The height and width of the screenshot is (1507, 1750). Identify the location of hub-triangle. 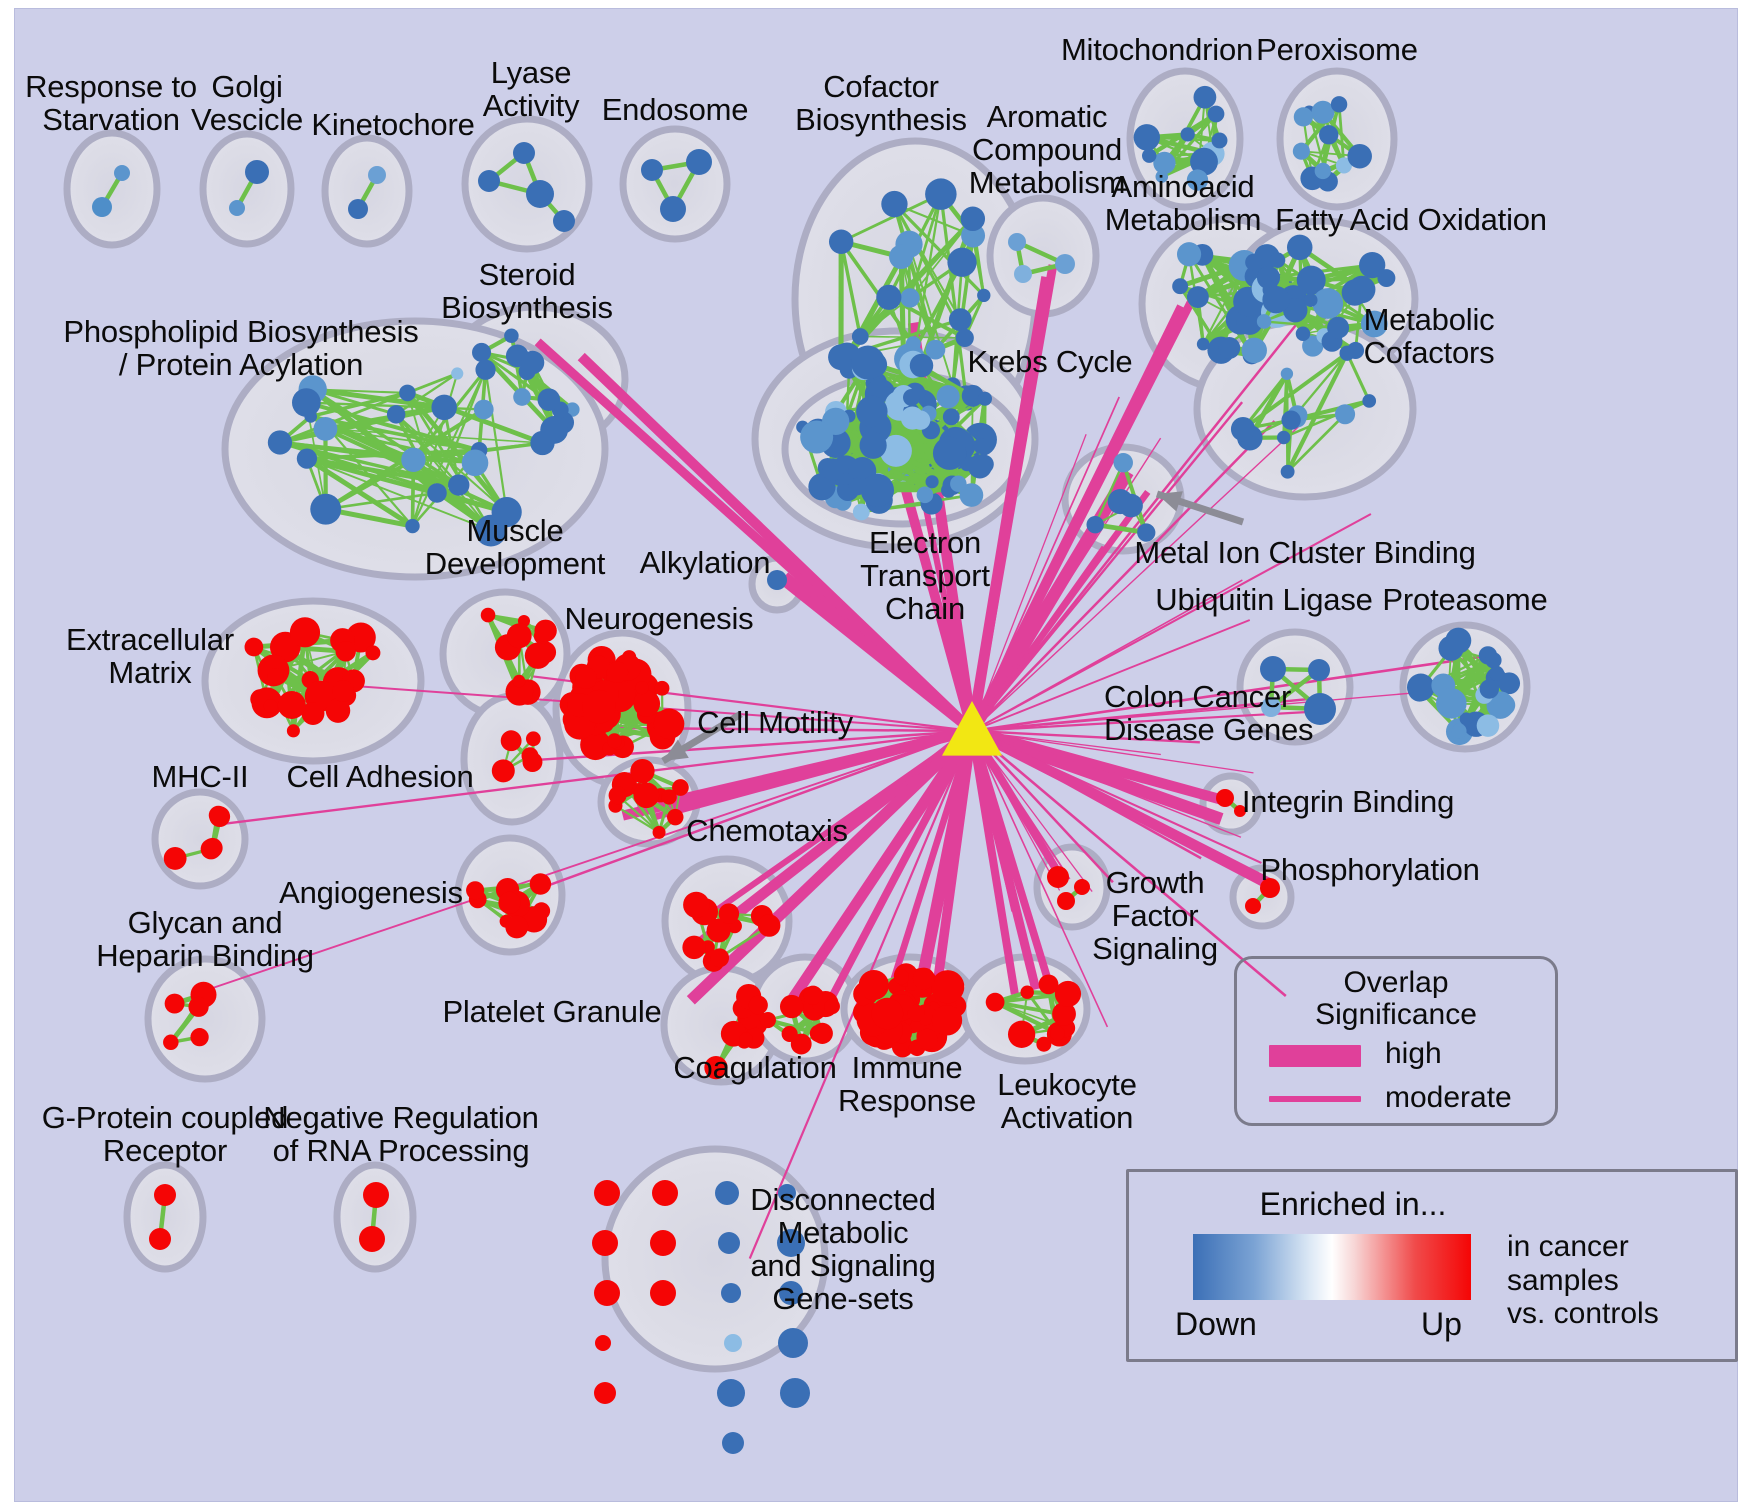
(972, 728).